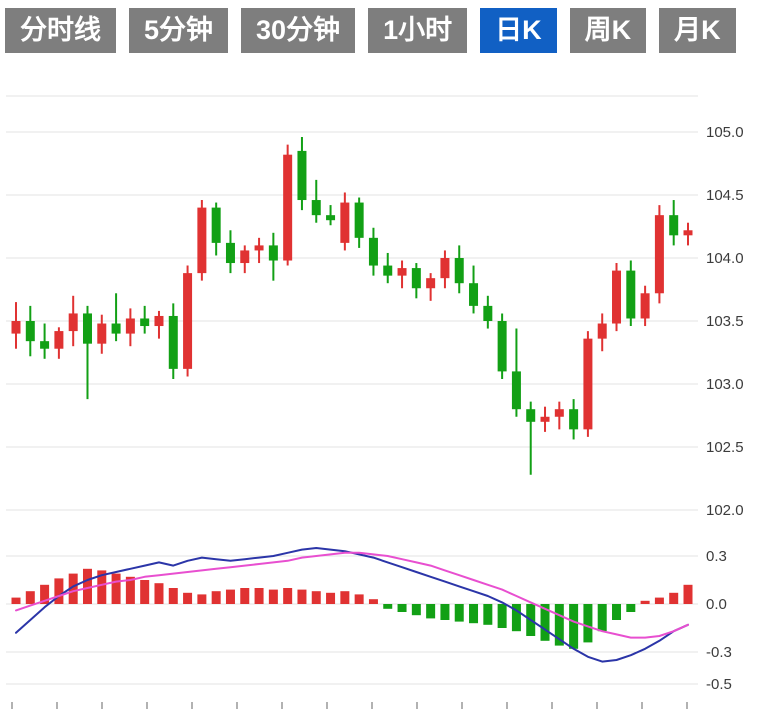 This screenshot has width=762, height=717. I want to click on x-axis-ticks, so click(349, 705).